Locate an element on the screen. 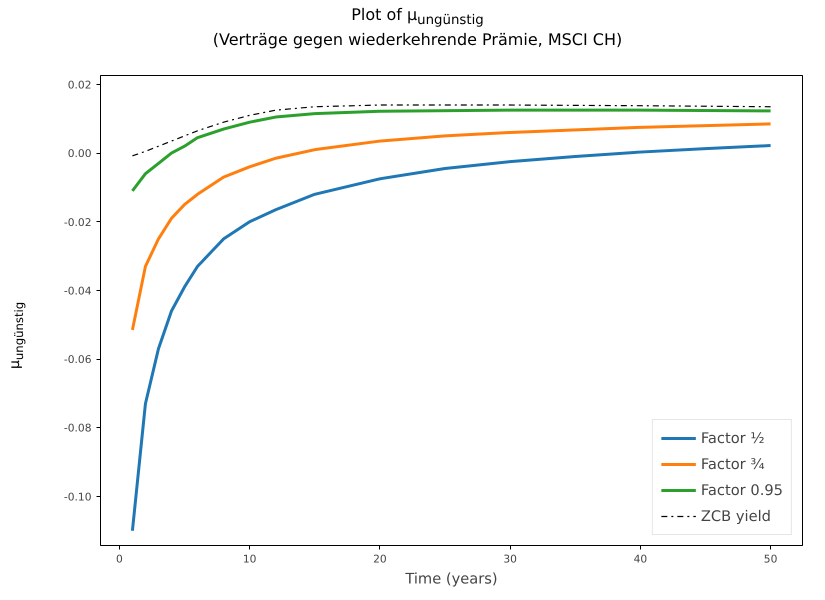 This screenshot has width=825, height=600. y-tick-label: -0.08 is located at coordinates (78, 428).